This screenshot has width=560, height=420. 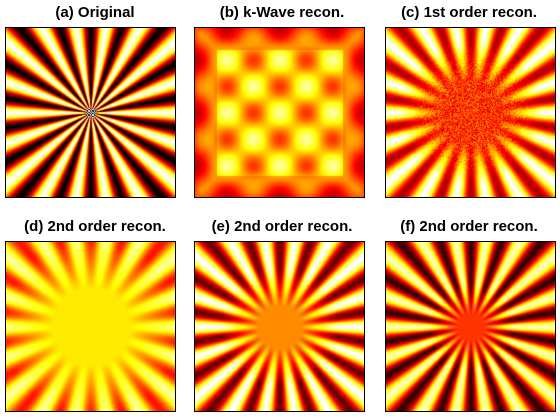 I want to click on panel-image-second-order-e, so click(x=279, y=326).